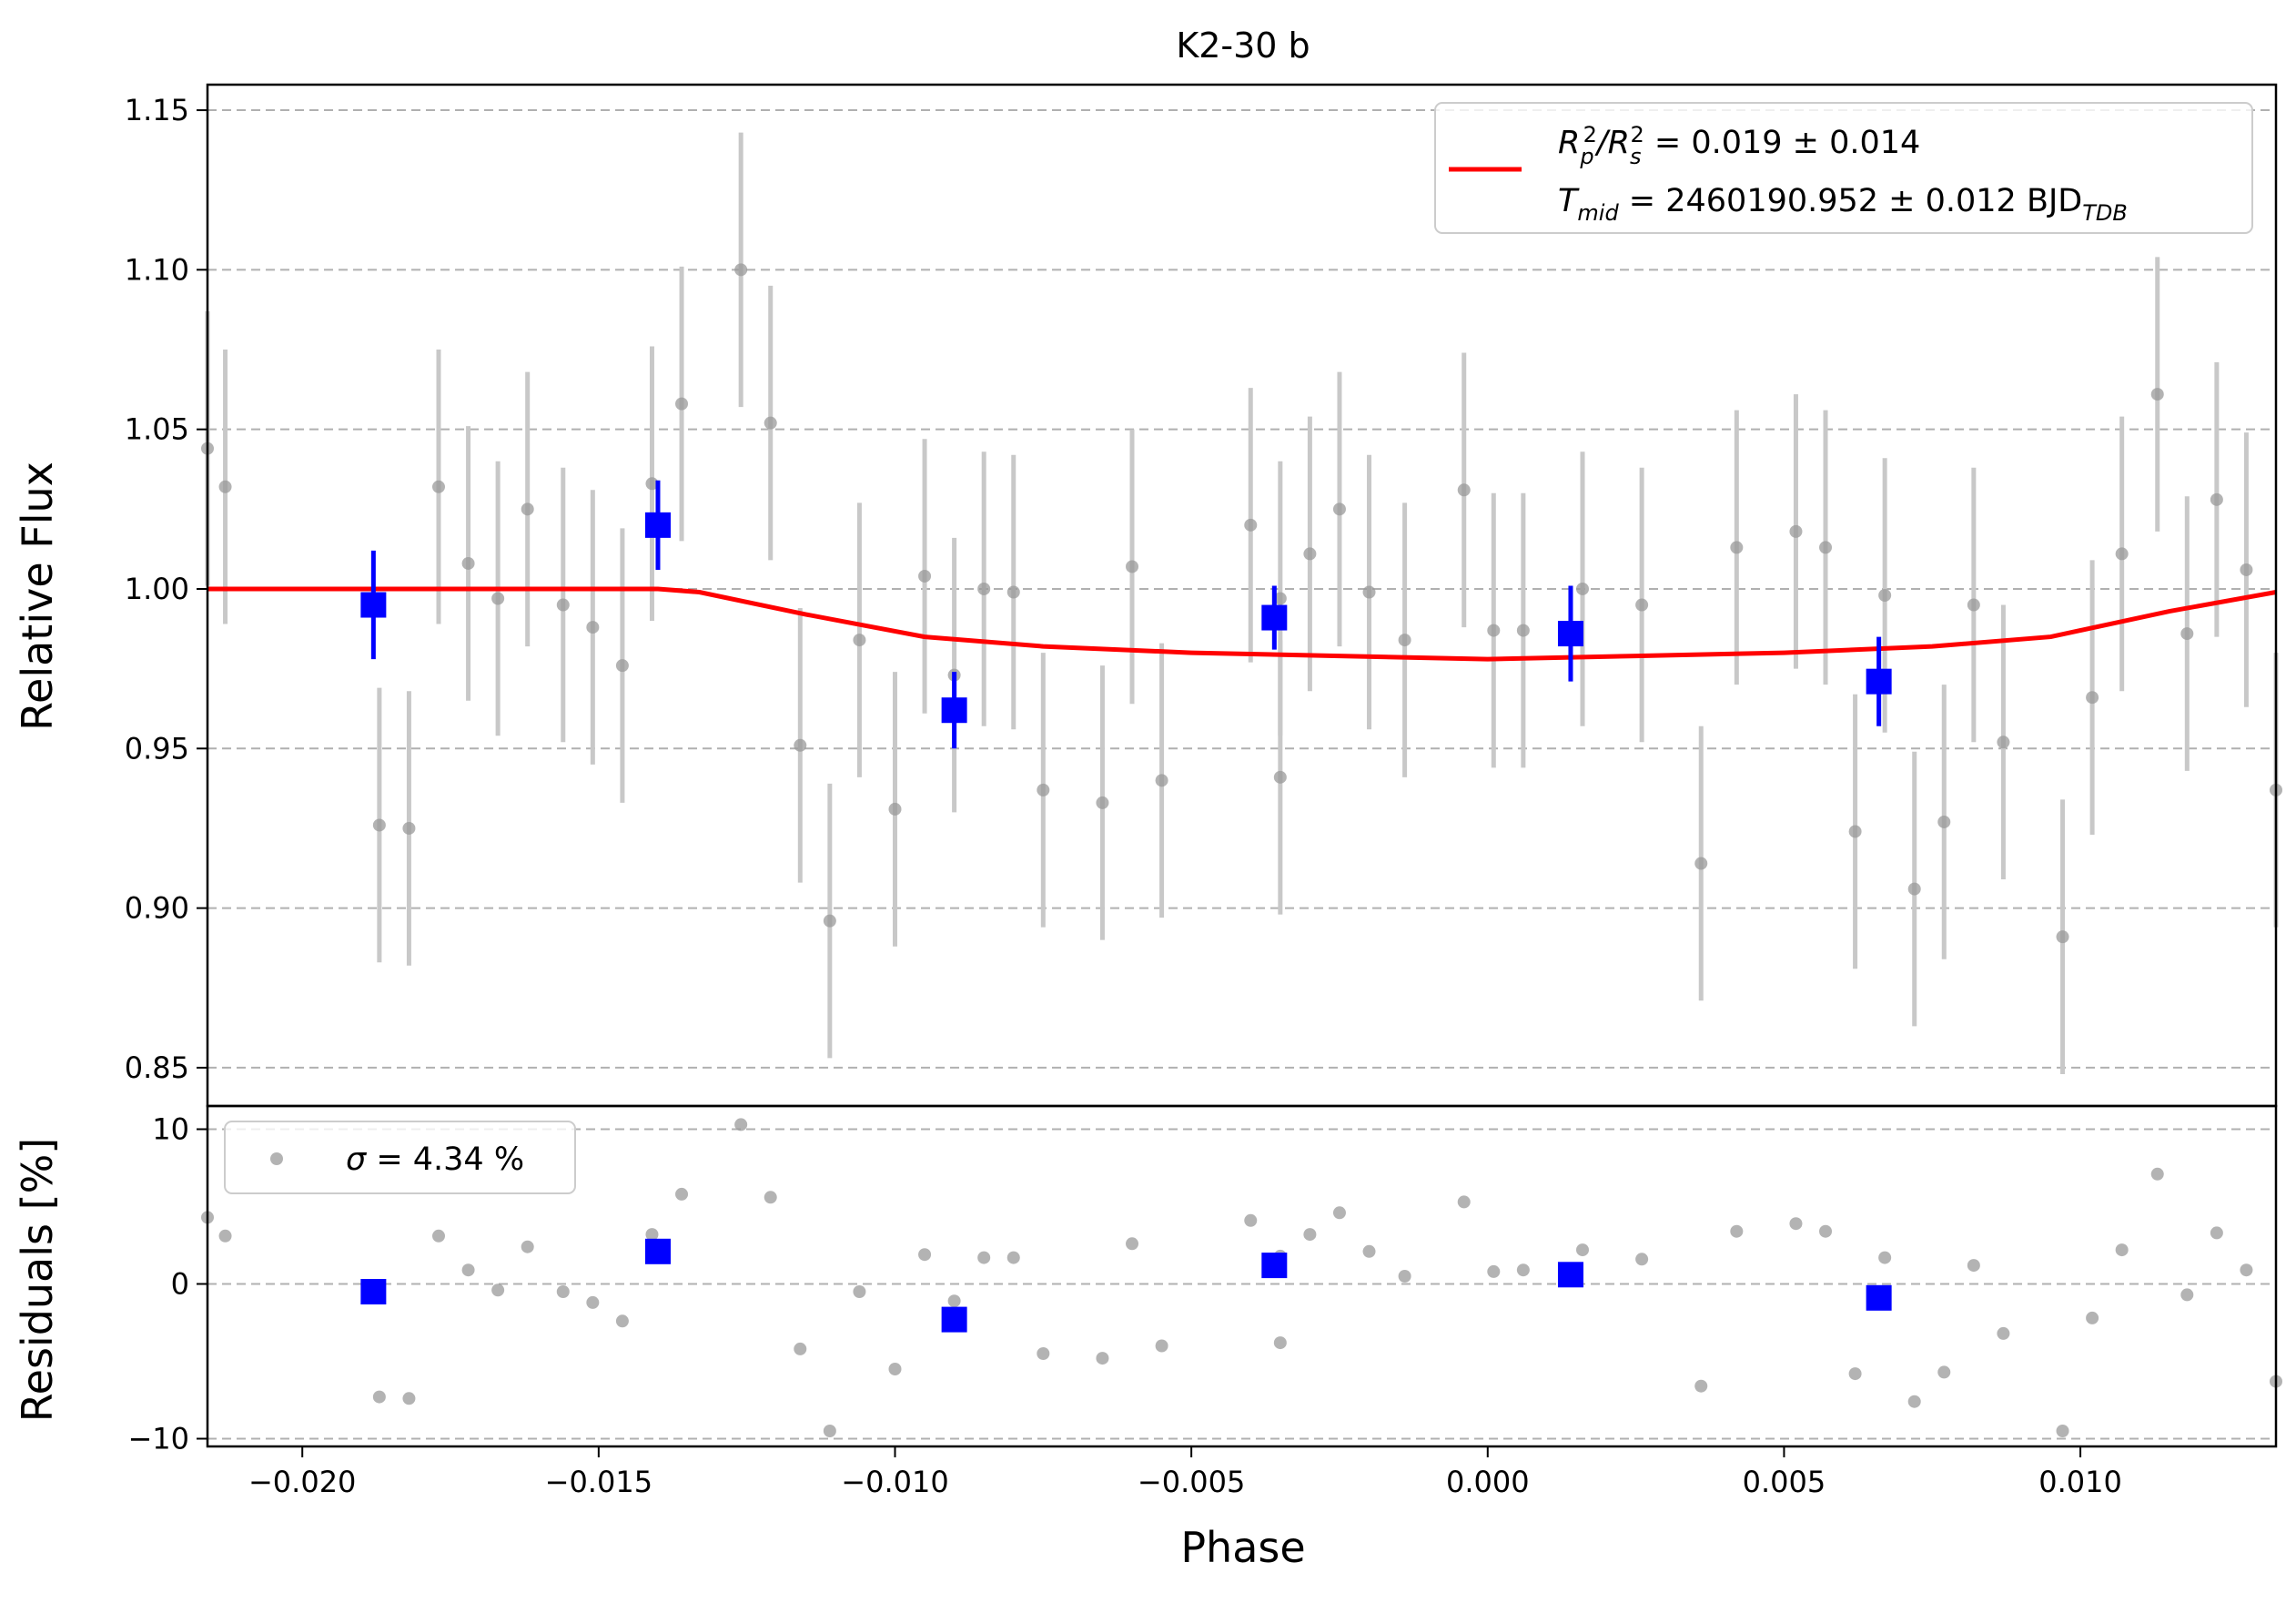  I want to click on legend-residual-marker, so click(277, 1158).